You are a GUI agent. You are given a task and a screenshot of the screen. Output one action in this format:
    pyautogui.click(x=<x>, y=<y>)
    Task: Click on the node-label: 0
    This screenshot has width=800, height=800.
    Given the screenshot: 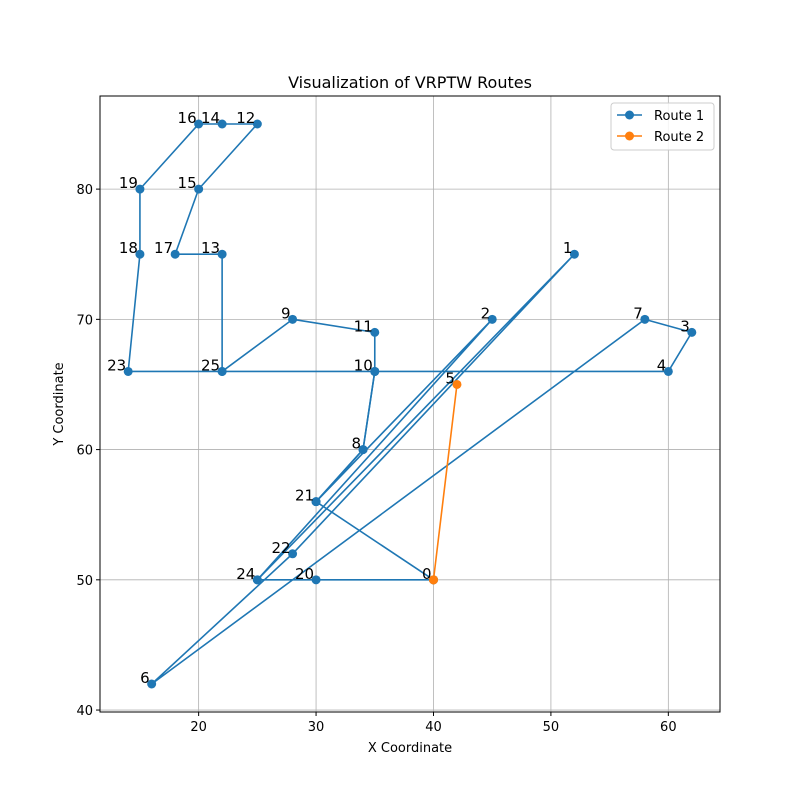 What is the action you would take?
    pyautogui.click(x=427, y=574)
    